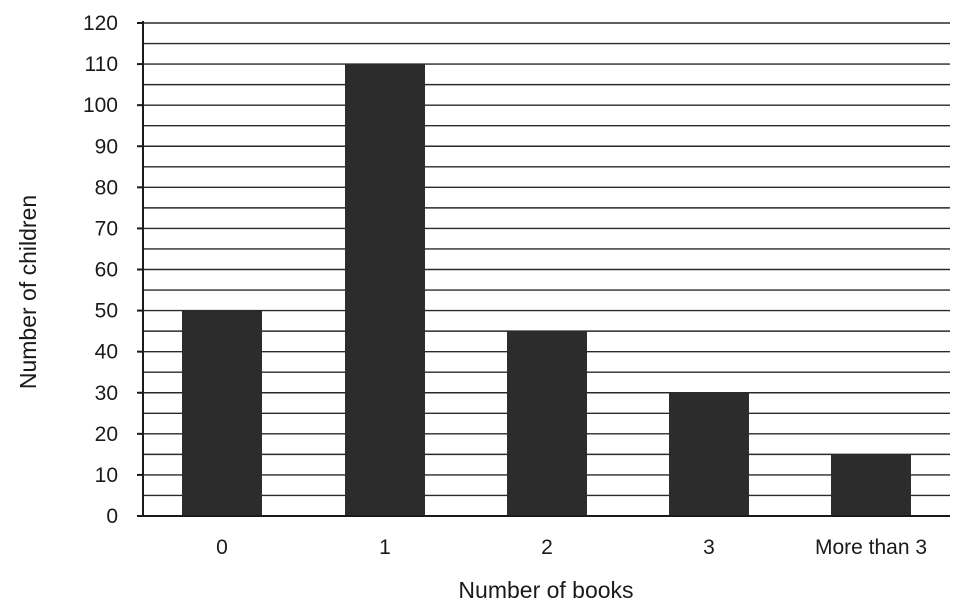 The height and width of the screenshot is (608, 956). What do you see at coordinates (106, 146) in the screenshot?
I see `y-tick-label: 90` at bounding box center [106, 146].